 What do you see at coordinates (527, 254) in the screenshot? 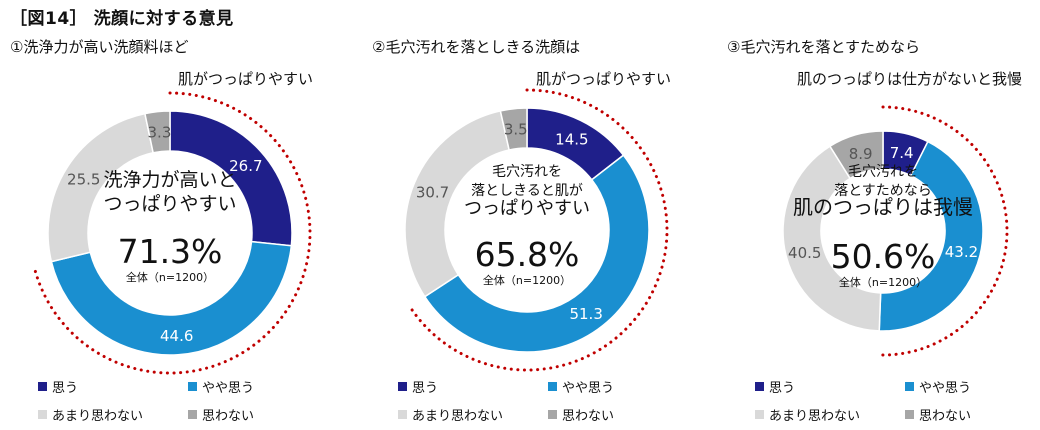
I see `center-value: 65.8%` at bounding box center [527, 254].